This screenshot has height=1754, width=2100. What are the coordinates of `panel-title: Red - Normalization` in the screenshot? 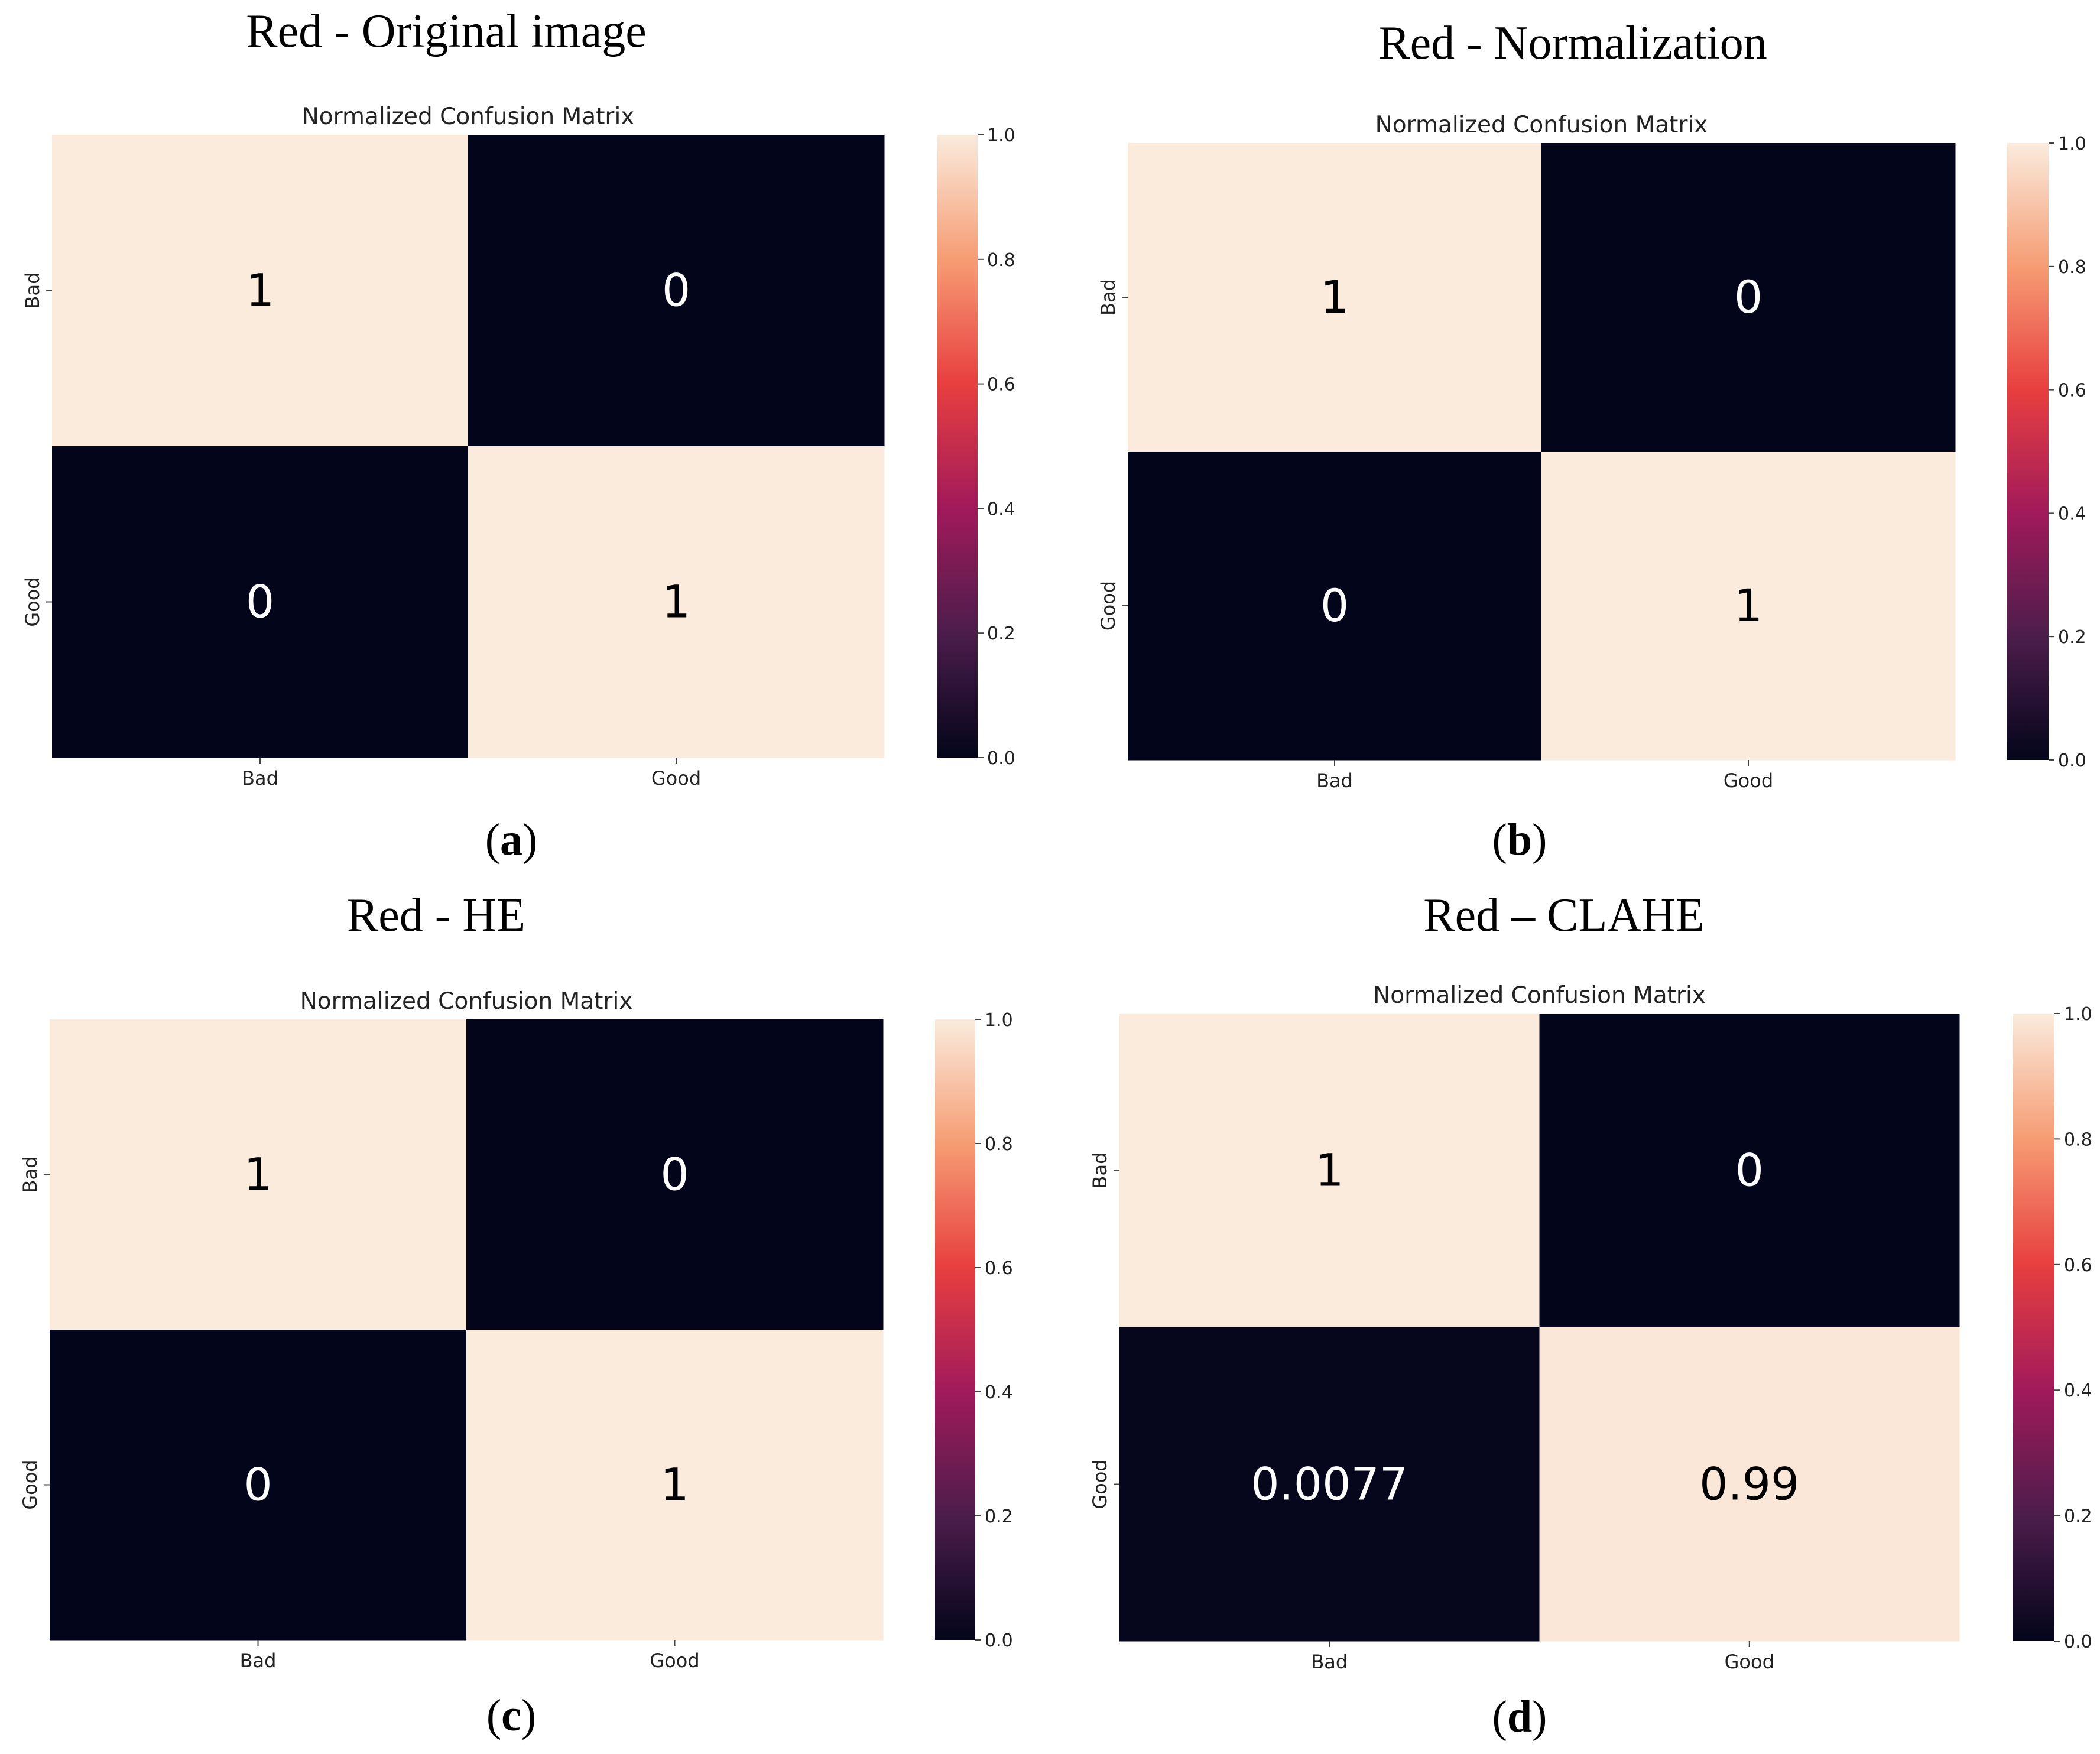 It's located at (1572, 43).